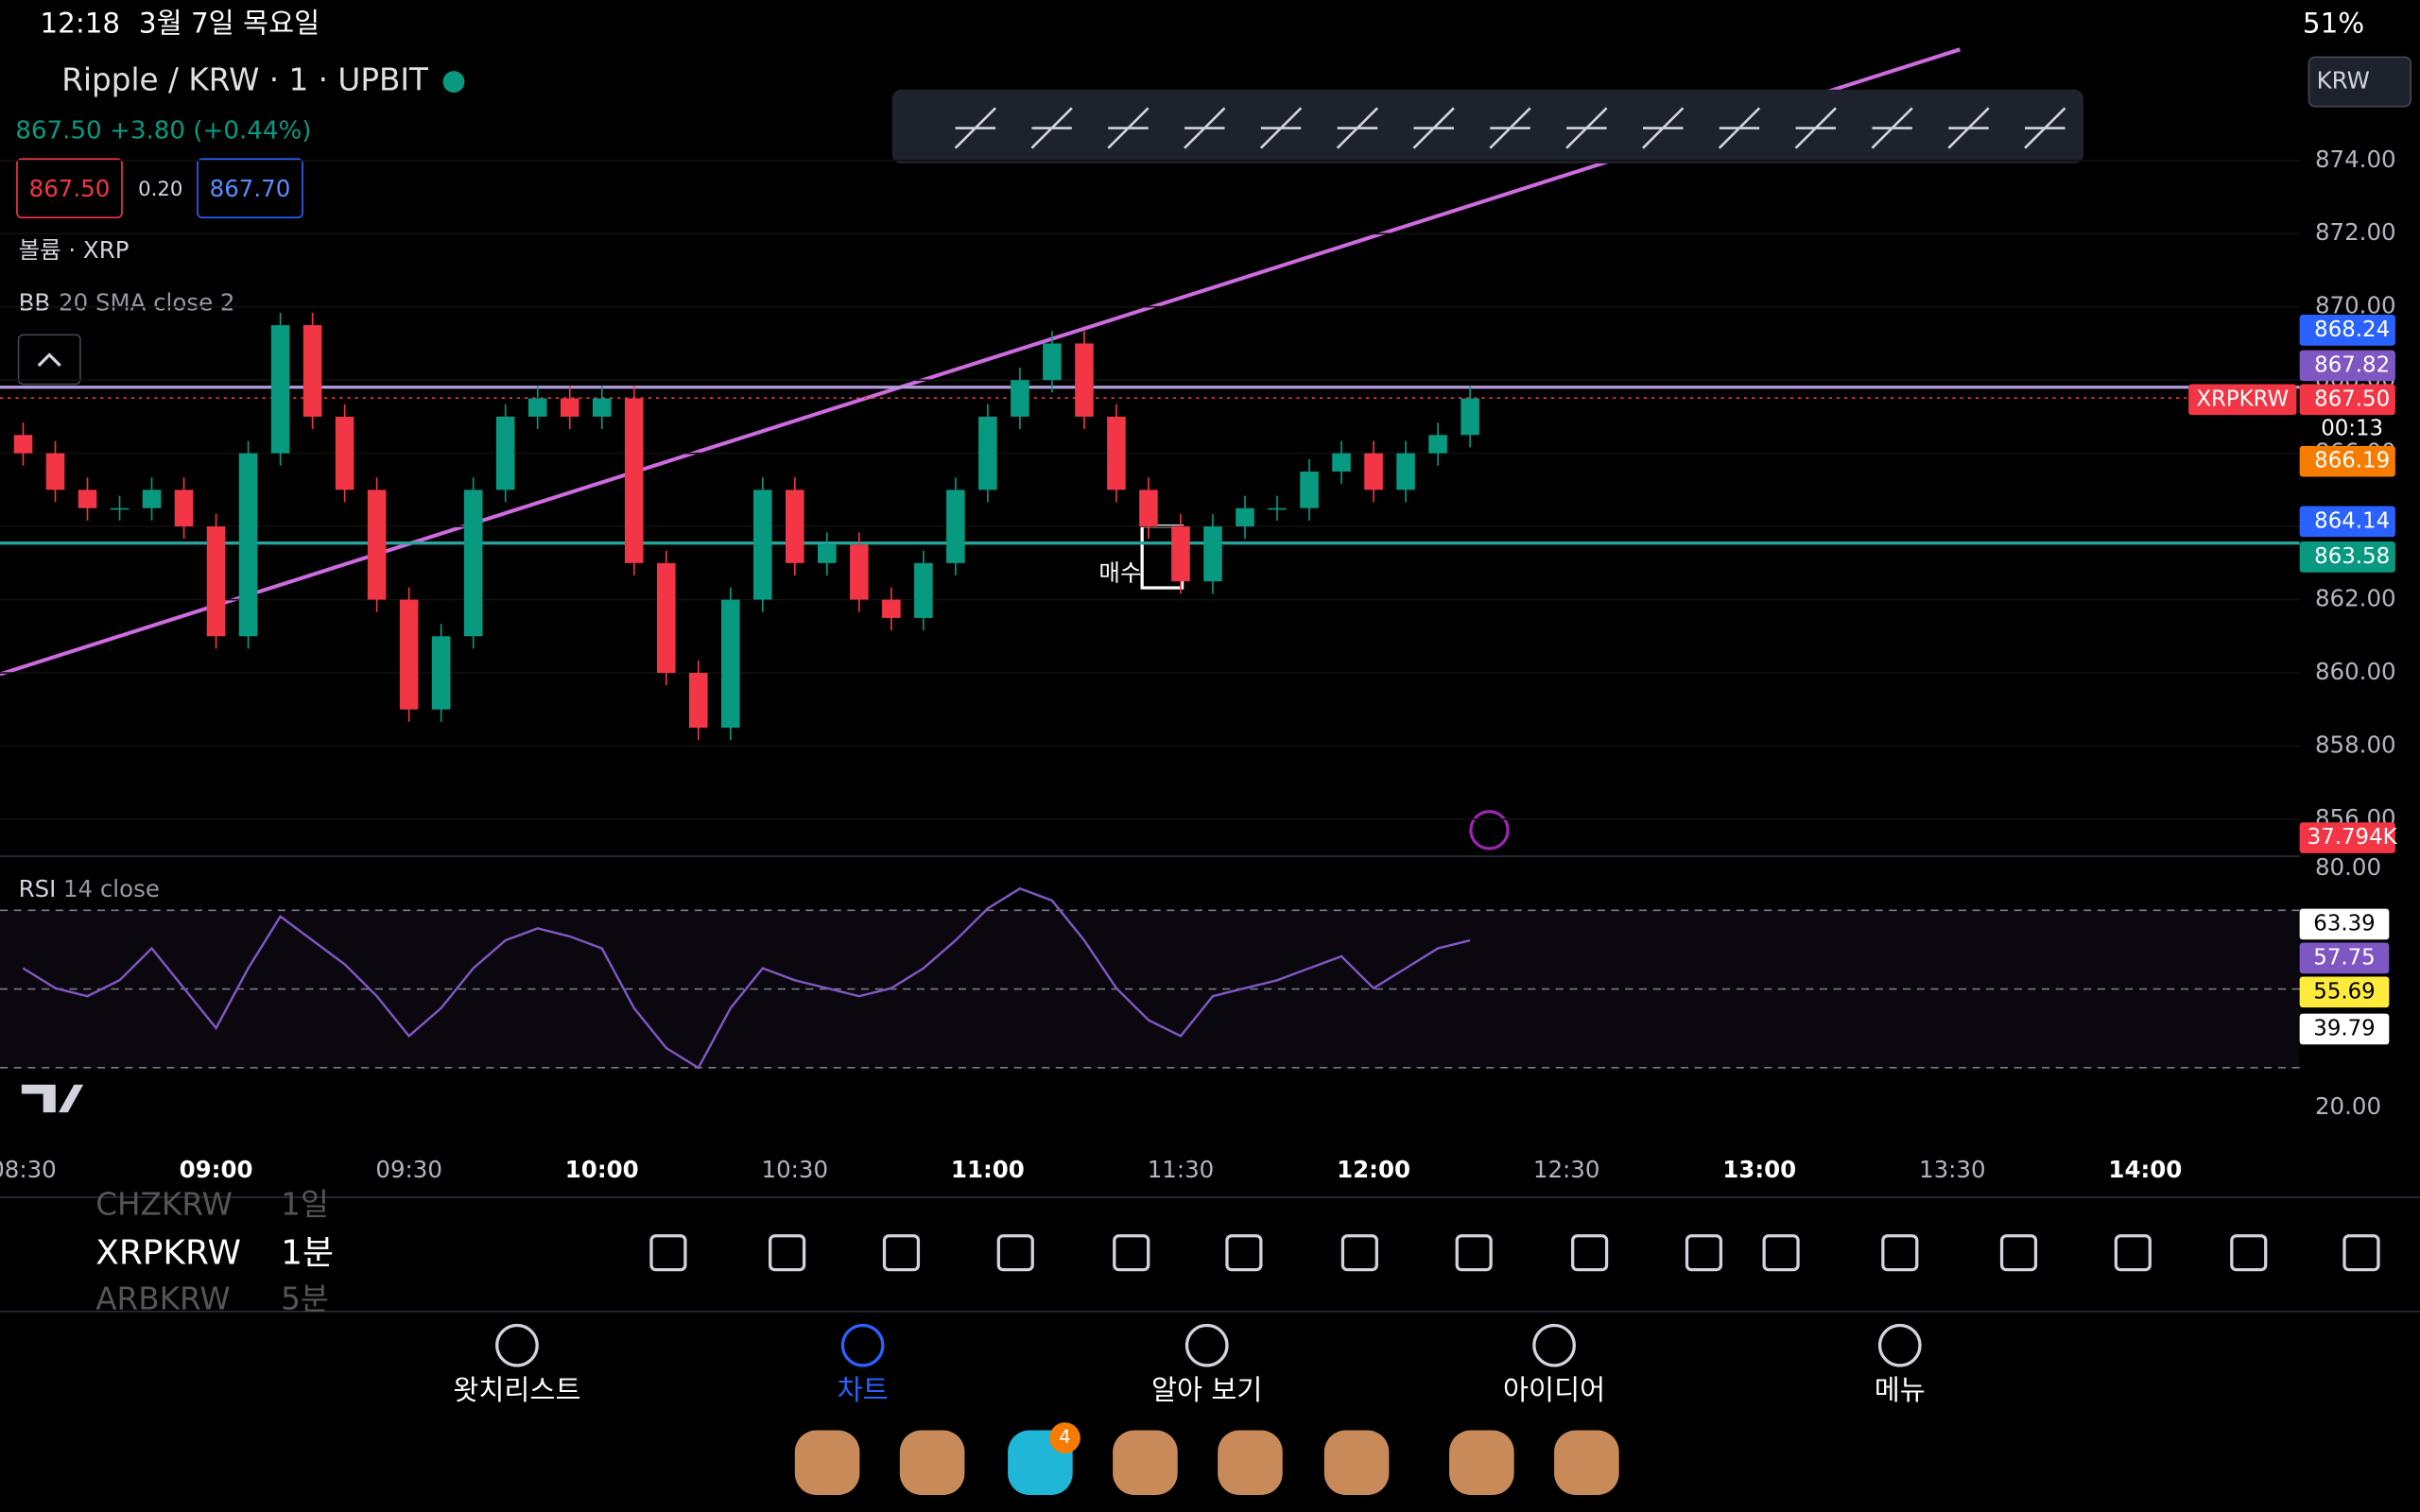 The width and height of the screenshot is (2420, 1512). I want to click on nav-label: 메뉴, so click(1900, 1390).